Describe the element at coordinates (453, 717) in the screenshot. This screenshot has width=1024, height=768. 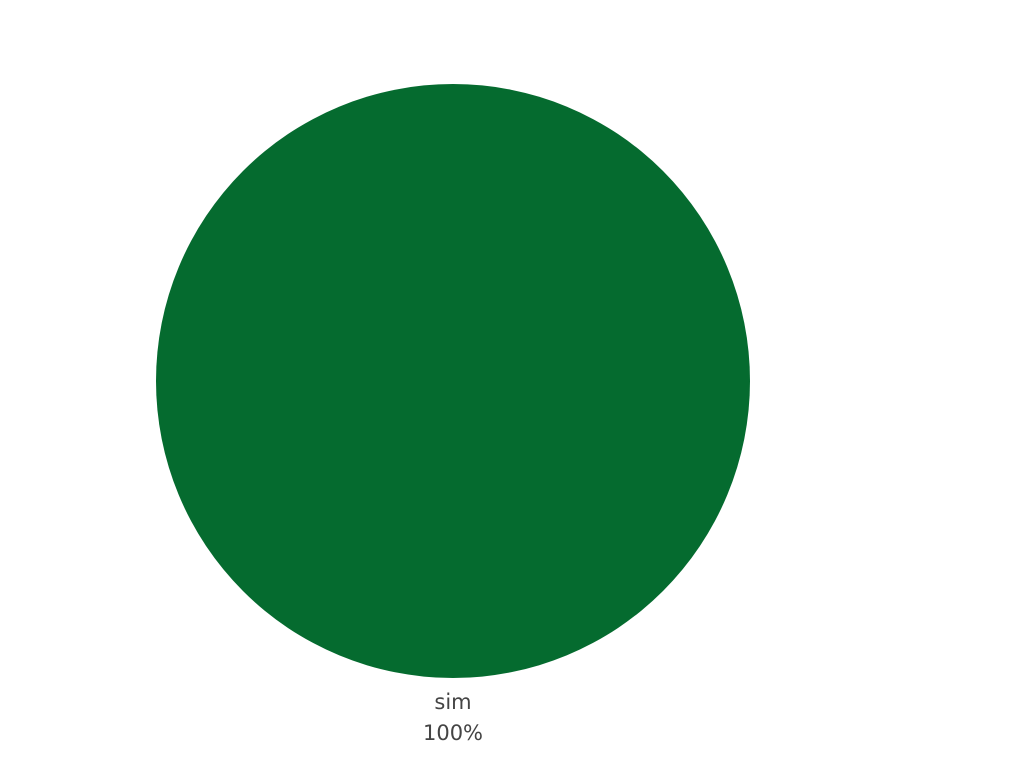
I see `pie-labels: sim 100%` at that location.